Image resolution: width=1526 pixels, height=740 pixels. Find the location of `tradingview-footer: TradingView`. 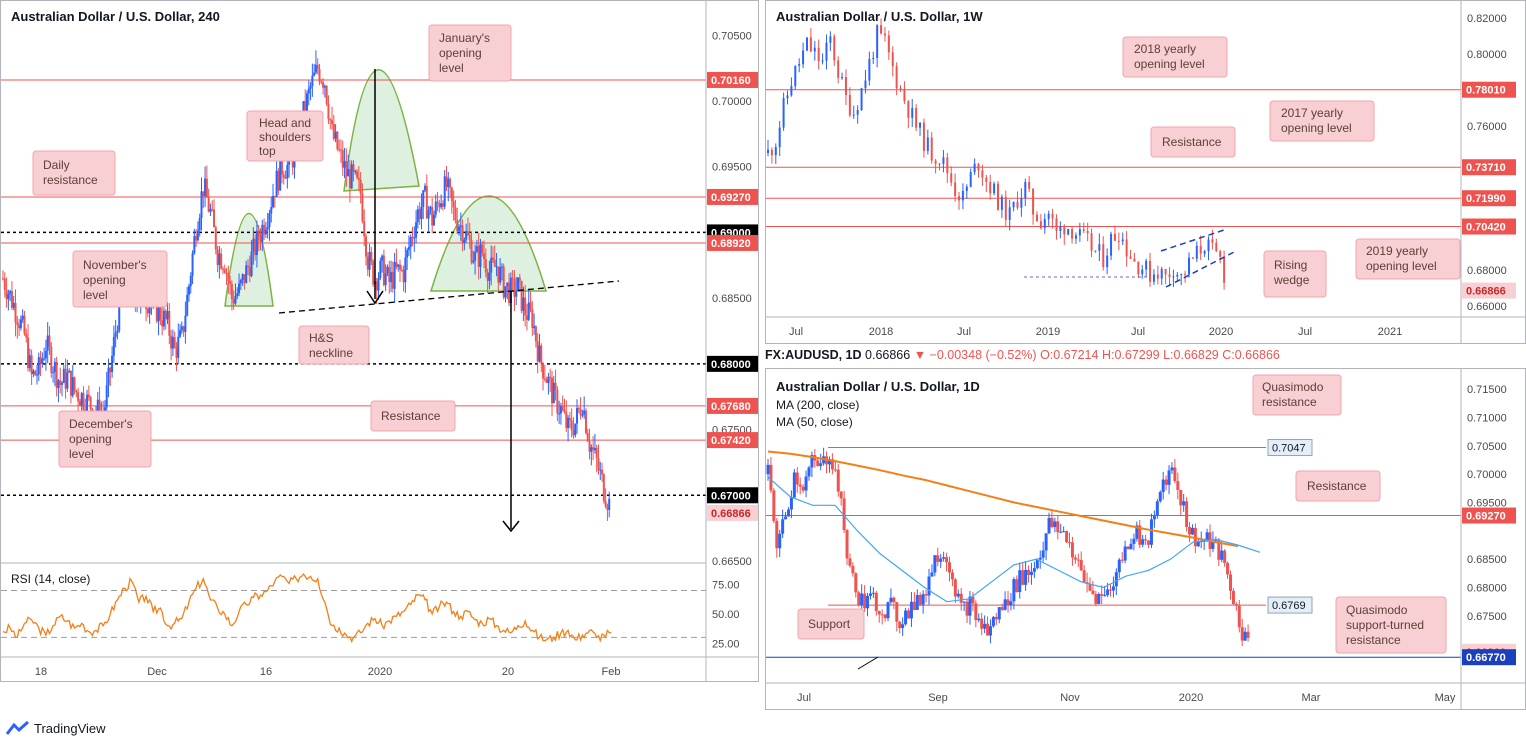

tradingview-footer: TradingView is located at coordinates (56, 728).